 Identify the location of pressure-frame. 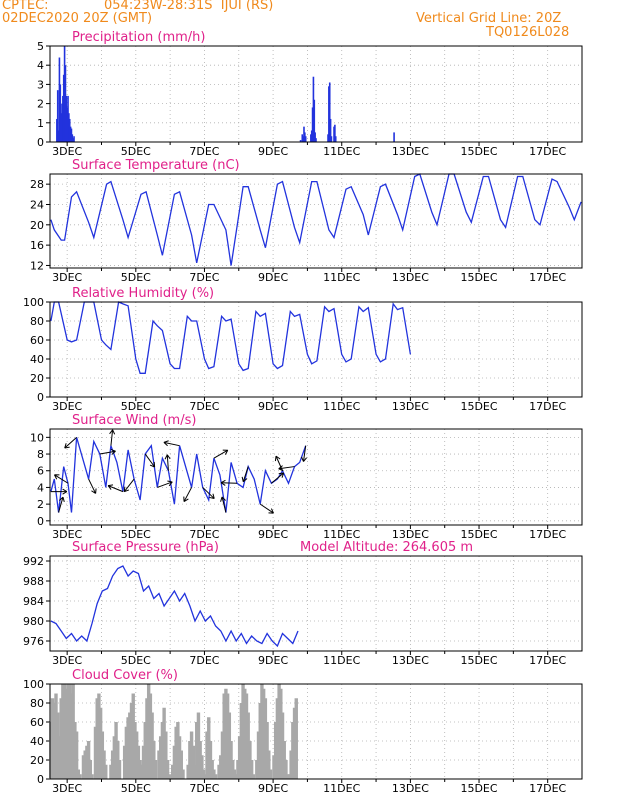
(316, 603).